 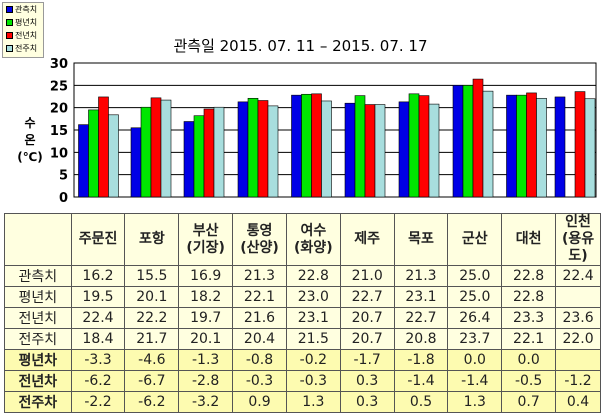 What do you see at coordinates (152, 339) in the screenshot?
I see `table-cell: 21.7` at bounding box center [152, 339].